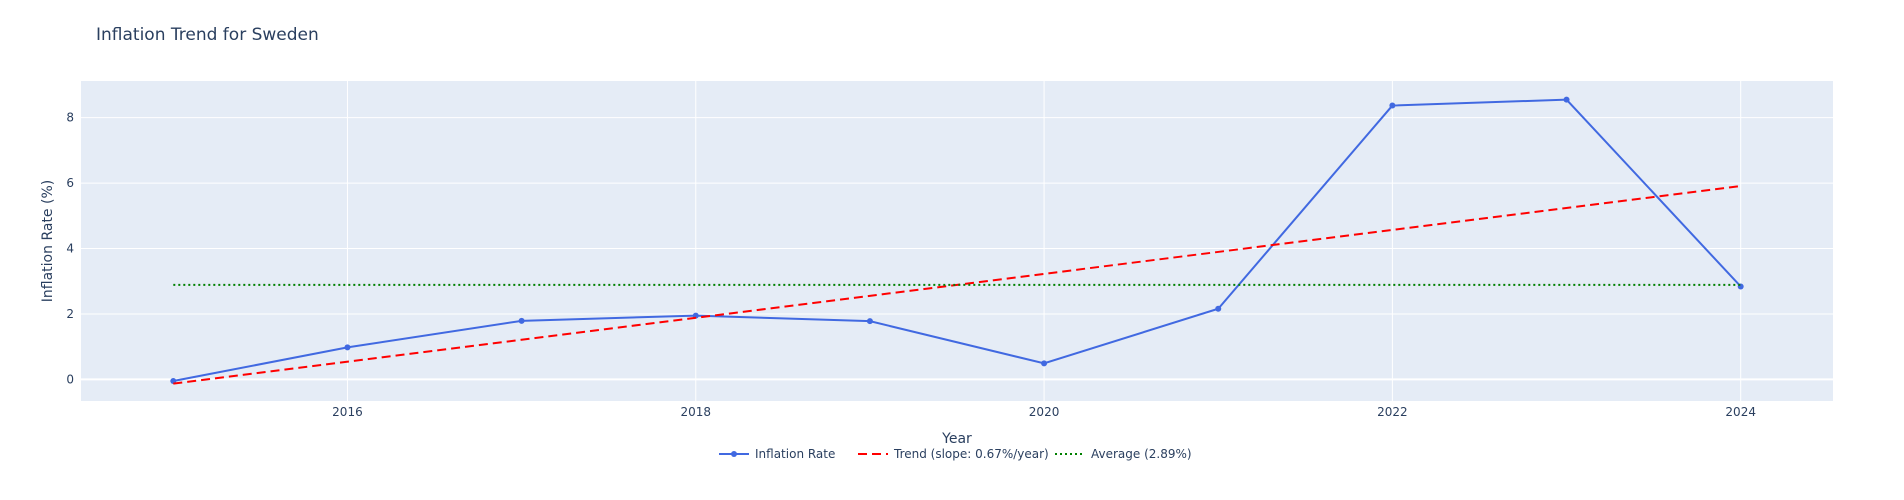 This screenshot has height=500, width=1904. What do you see at coordinates (70, 183) in the screenshot?
I see `y-tick-label: 6` at bounding box center [70, 183].